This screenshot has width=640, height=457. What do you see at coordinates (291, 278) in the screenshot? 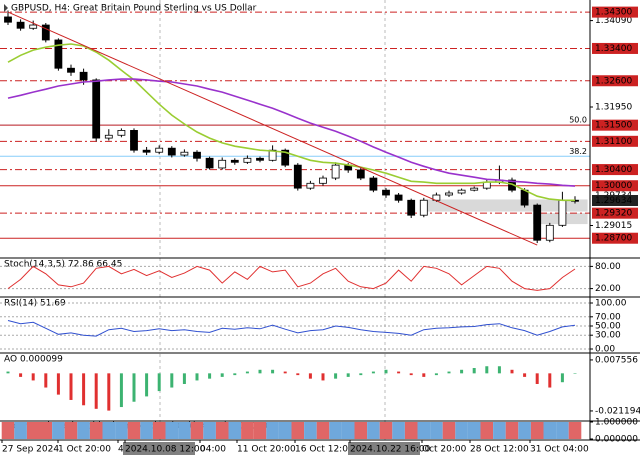
I see `indicator-line` at bounding box center [291, 278].